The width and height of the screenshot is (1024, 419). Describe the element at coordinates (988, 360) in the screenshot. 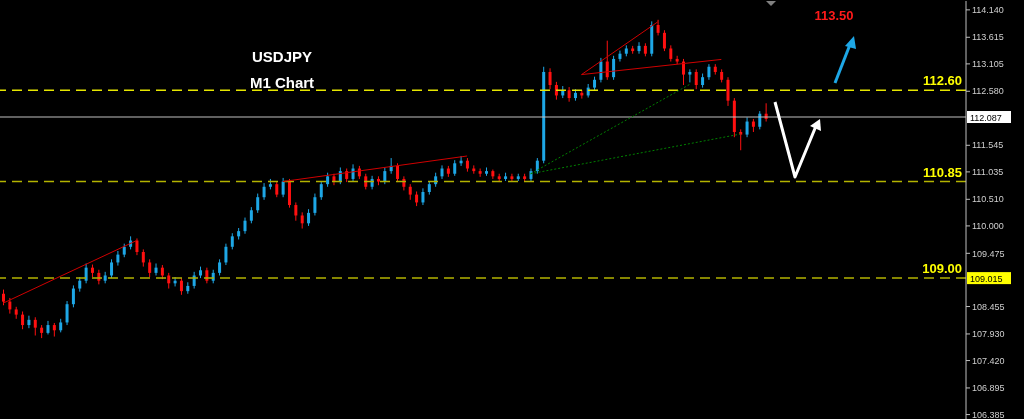

I see `y-tick-label: 107.420` at that location.